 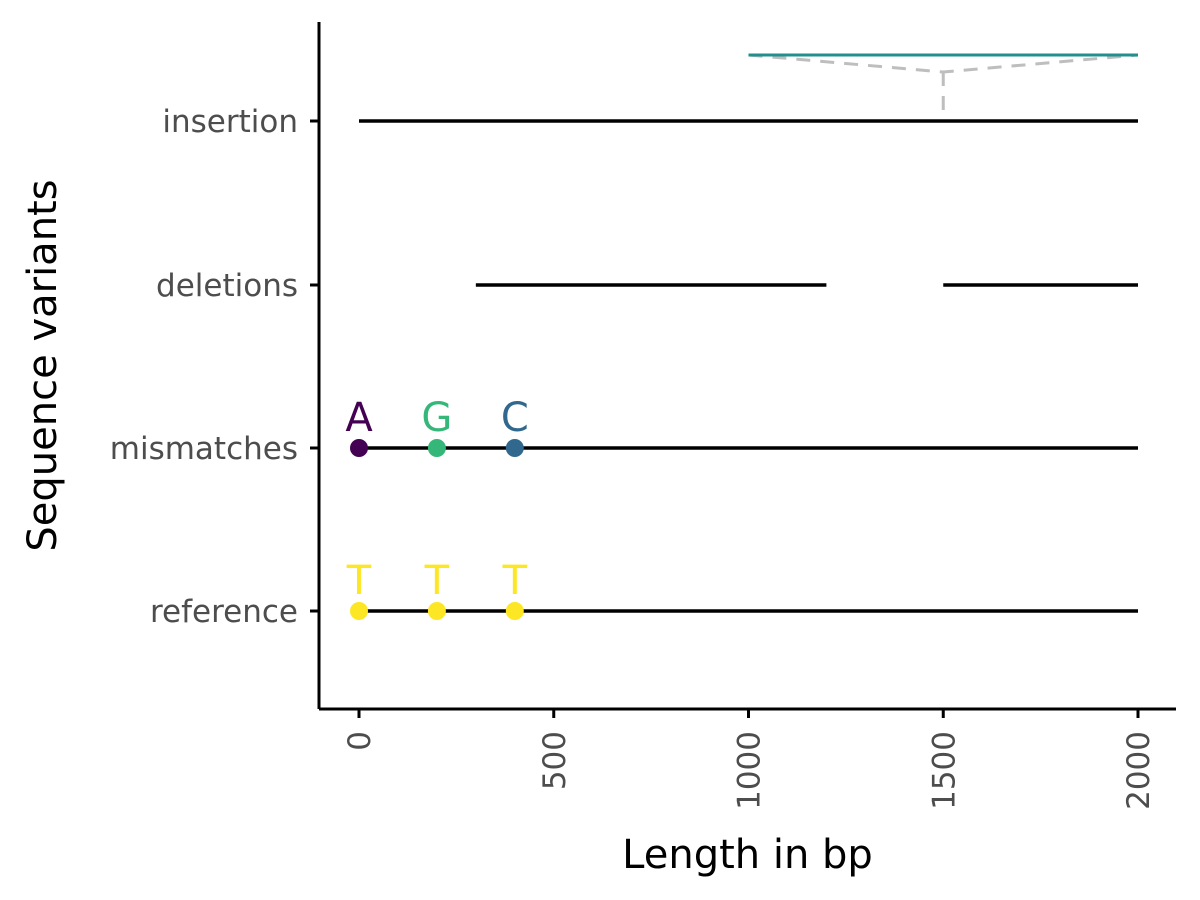 I want to click on x-axis-title: Length in bp, so click(x=747, y=855).